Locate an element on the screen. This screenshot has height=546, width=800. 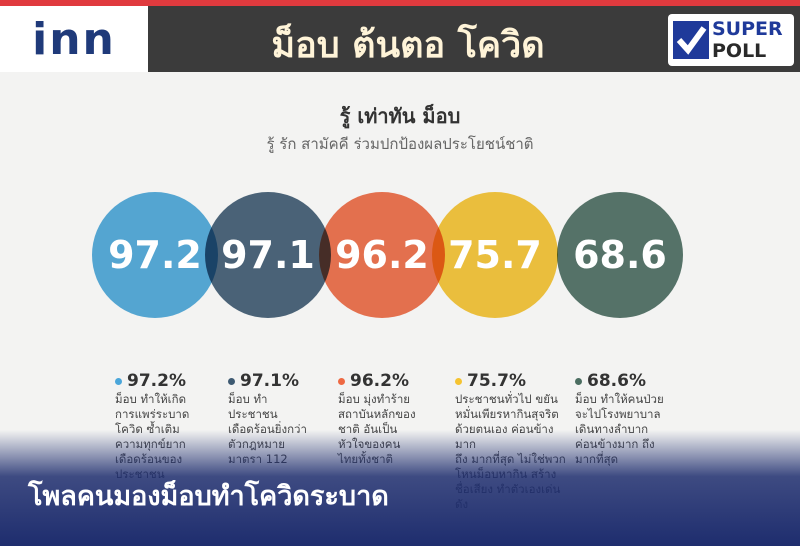
item-label: 97.2% is located at coordinates (156, 381).